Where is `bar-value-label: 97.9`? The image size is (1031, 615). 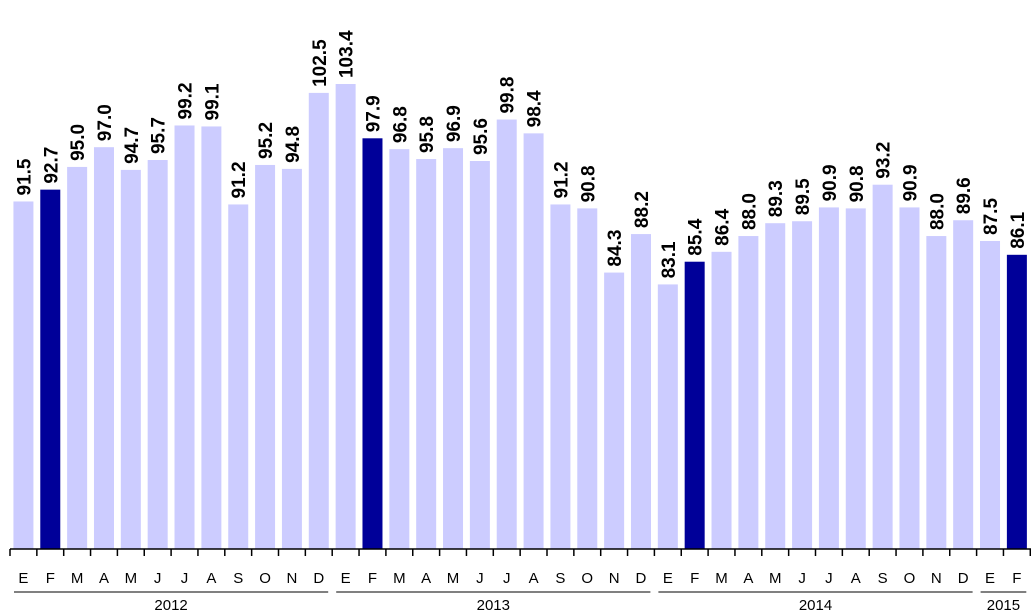 bar-value-label: 97.9 is located at coordinates (373, 113).